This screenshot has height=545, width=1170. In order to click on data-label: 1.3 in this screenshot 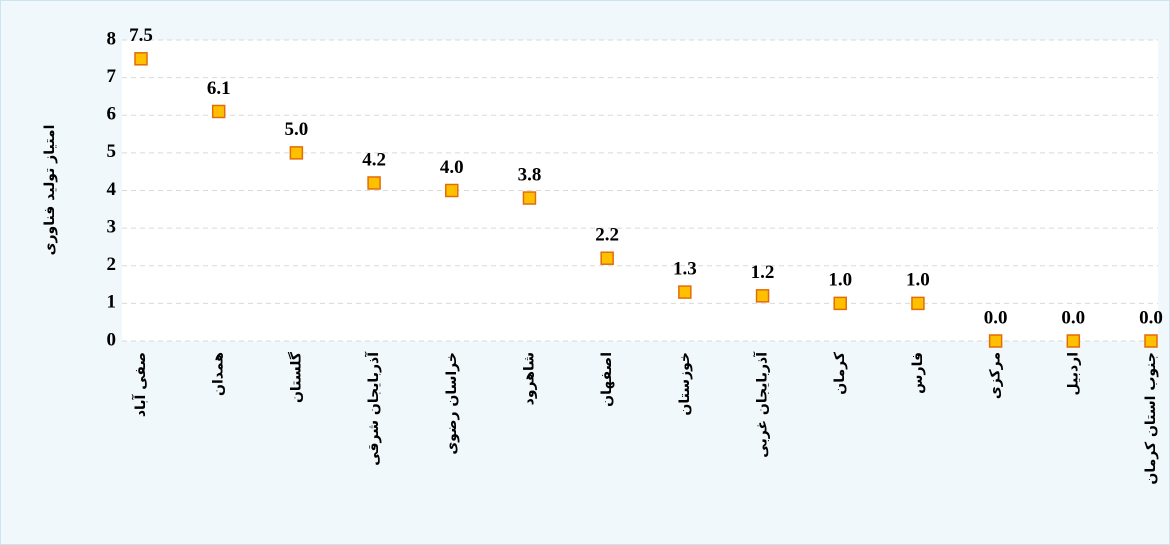, I will do `click(685, 268)`.